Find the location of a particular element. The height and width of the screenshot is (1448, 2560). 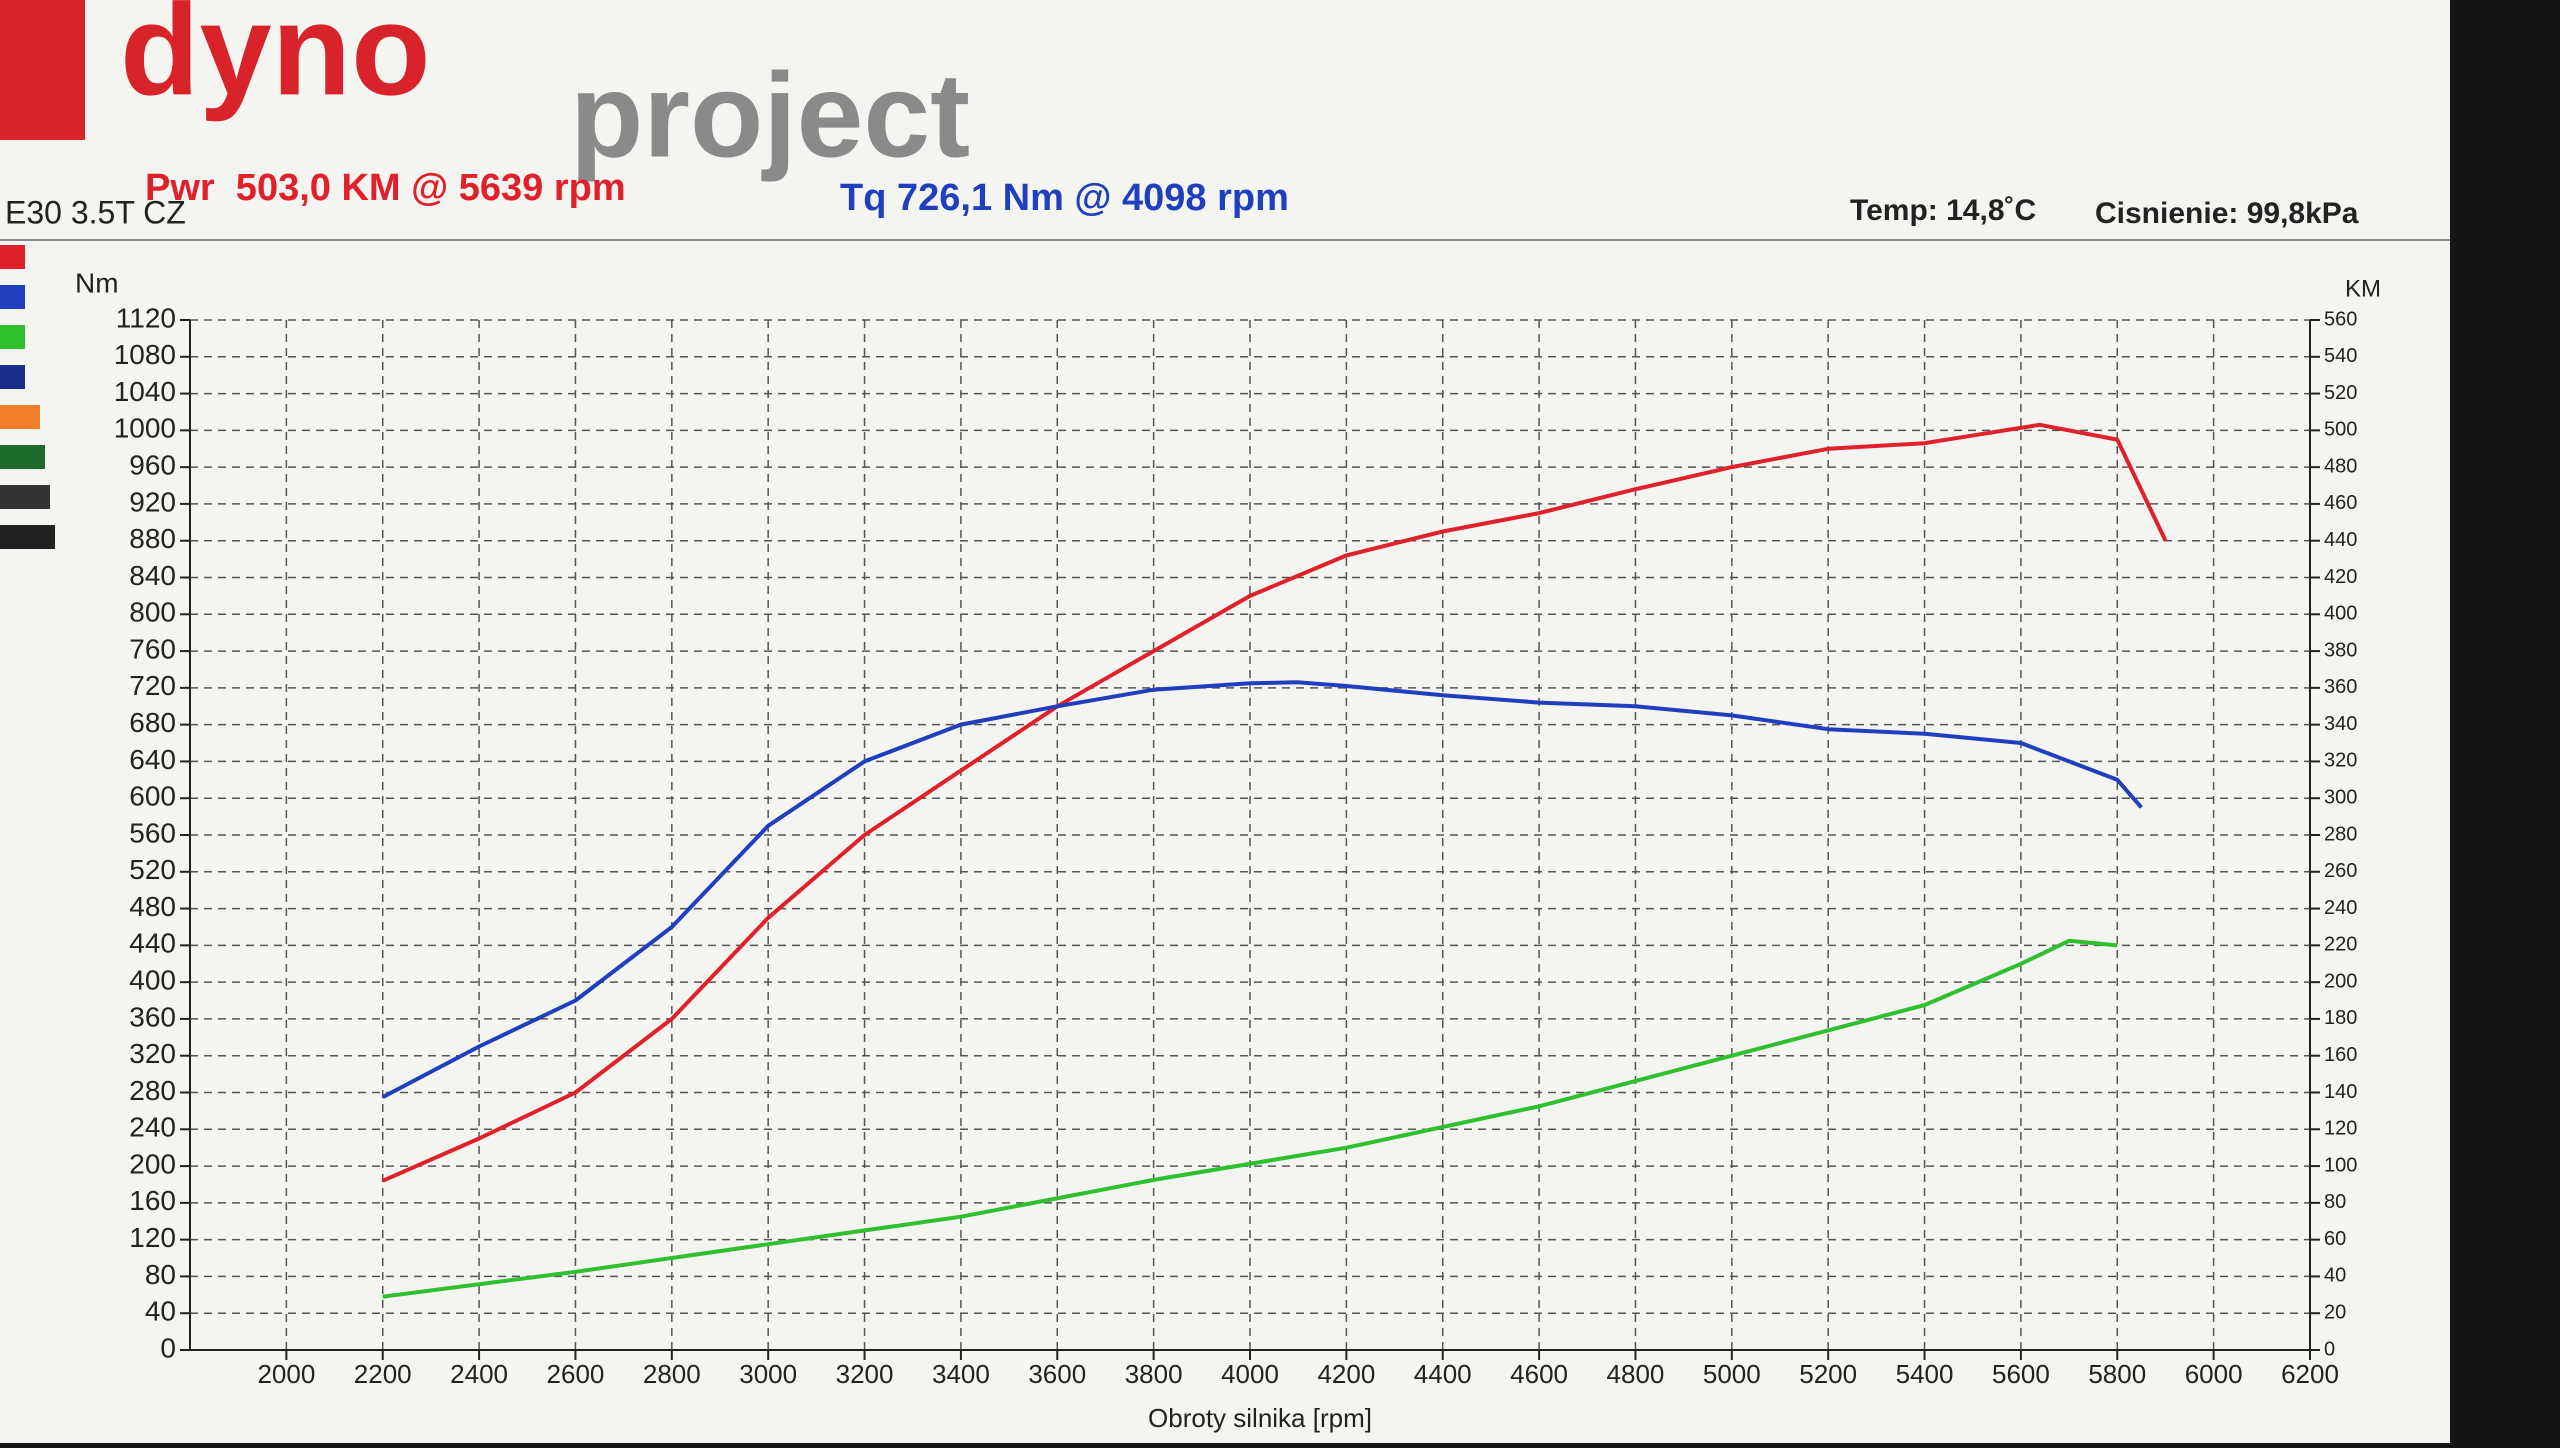

y-tick-label: 440 is located at coordinates (152, 943).